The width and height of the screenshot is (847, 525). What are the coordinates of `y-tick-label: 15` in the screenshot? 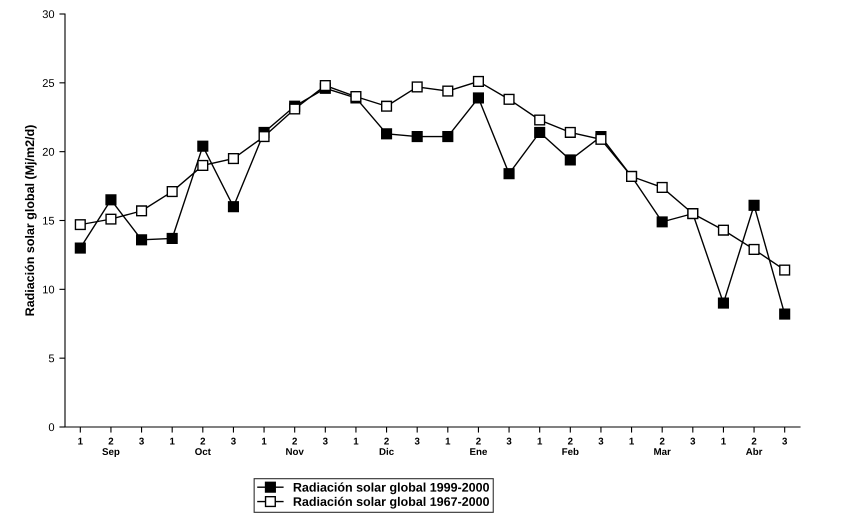 It's located at (48, 220).